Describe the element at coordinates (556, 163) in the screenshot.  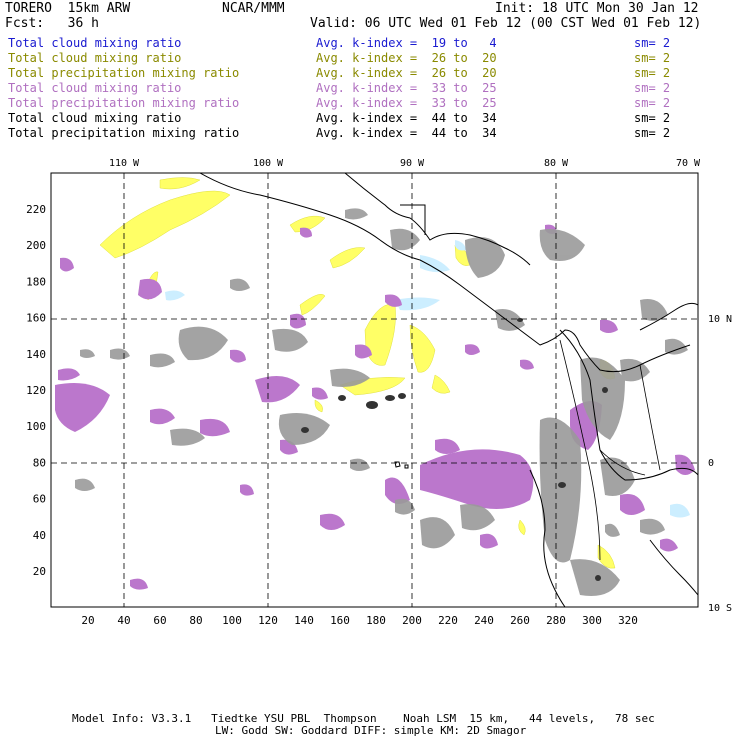
I see `lon-label-3: 80 W` at that location.